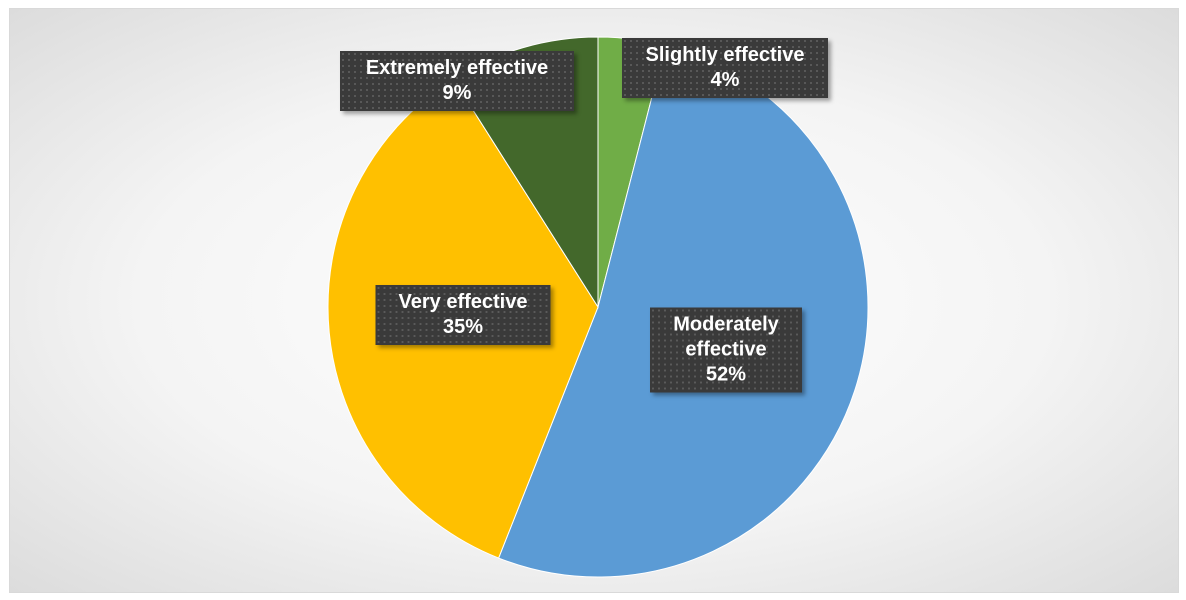 The height and width of the screenshot is (600, 1186). I want to click on label-category: Extremely effective, so click(457, 68).